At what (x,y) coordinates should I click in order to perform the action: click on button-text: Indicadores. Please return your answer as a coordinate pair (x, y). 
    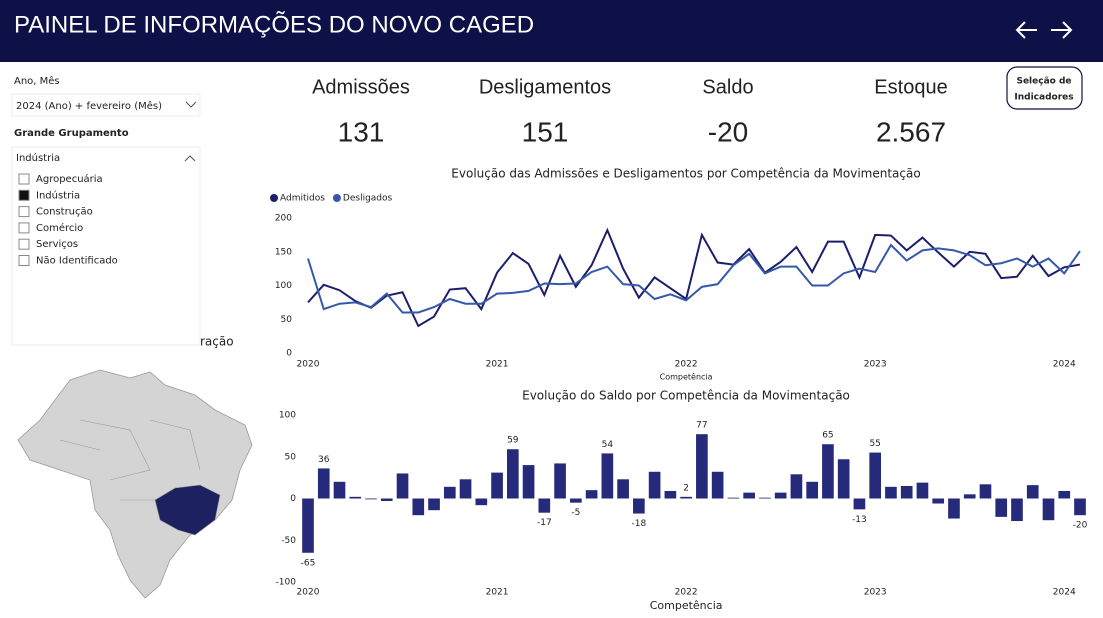
    Looking at the image, I should click on (1043, 98).